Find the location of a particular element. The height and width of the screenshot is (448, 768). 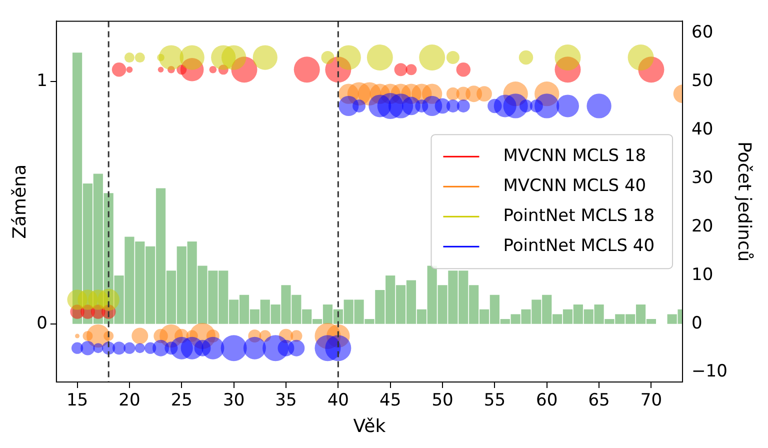

x-tick-label: 65 is located at coordinates (599, 400).